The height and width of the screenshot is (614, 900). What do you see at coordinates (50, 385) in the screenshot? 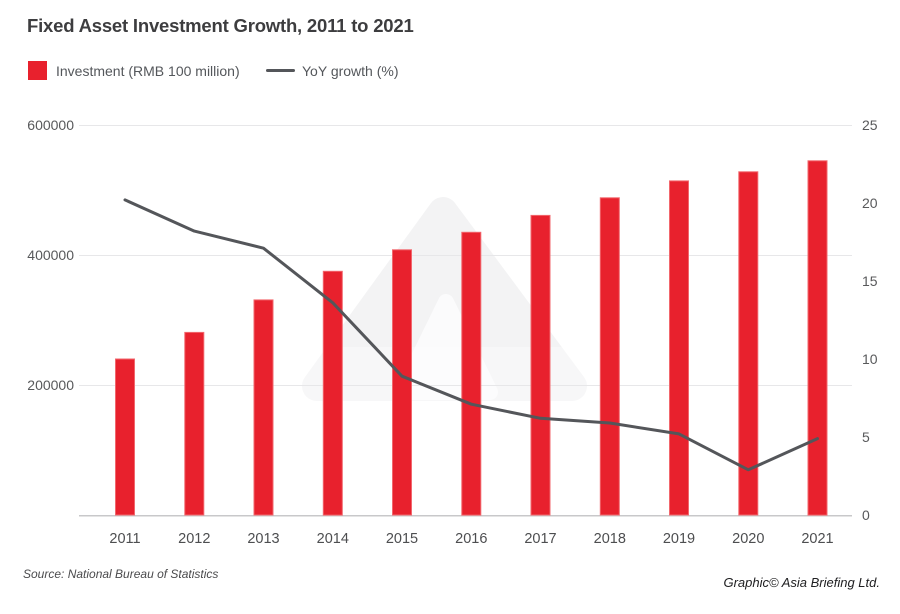
I see `left-axis-tick-label: 200000` at bounding box center [50, 385].